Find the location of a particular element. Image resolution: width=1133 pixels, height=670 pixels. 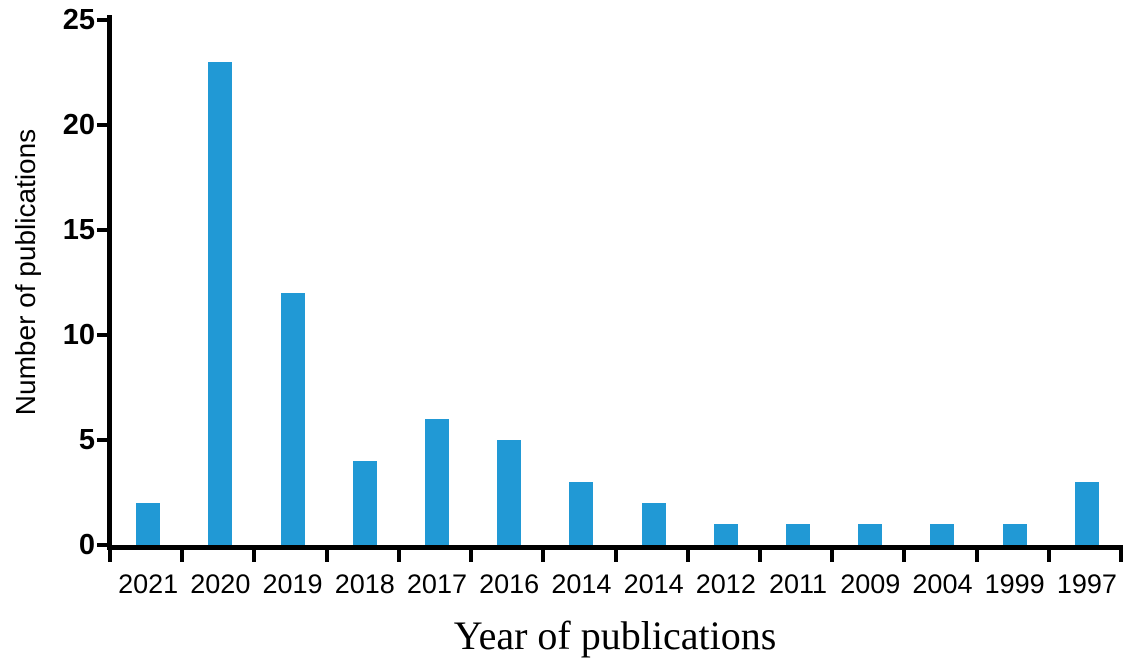

x-tick-label: 2011 is located at coordinates (798, 584).